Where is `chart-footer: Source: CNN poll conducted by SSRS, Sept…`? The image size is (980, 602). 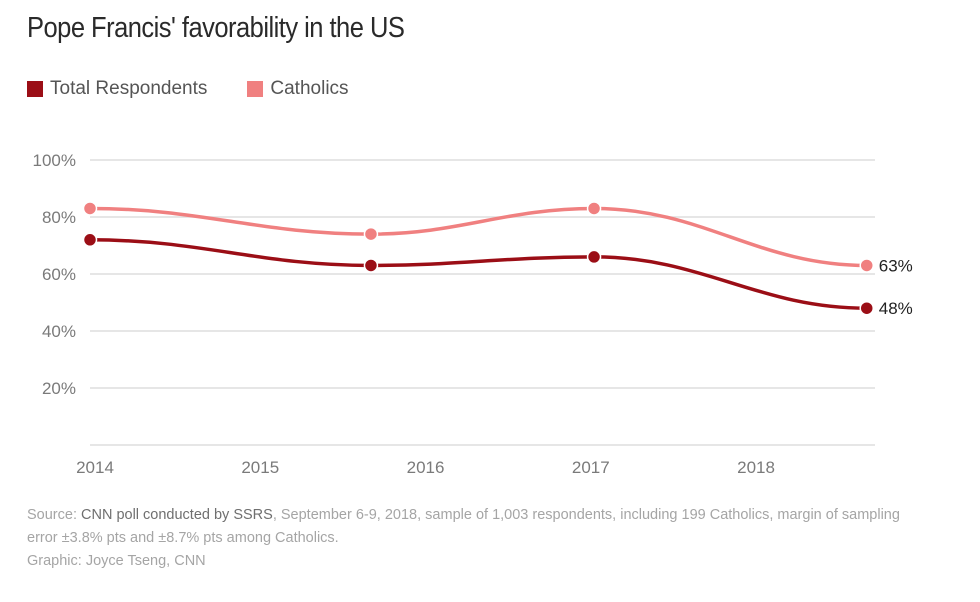 chart-footer: Source: CNN poll conducted by SSRS, Sept… is located at coordinates (477, 538).